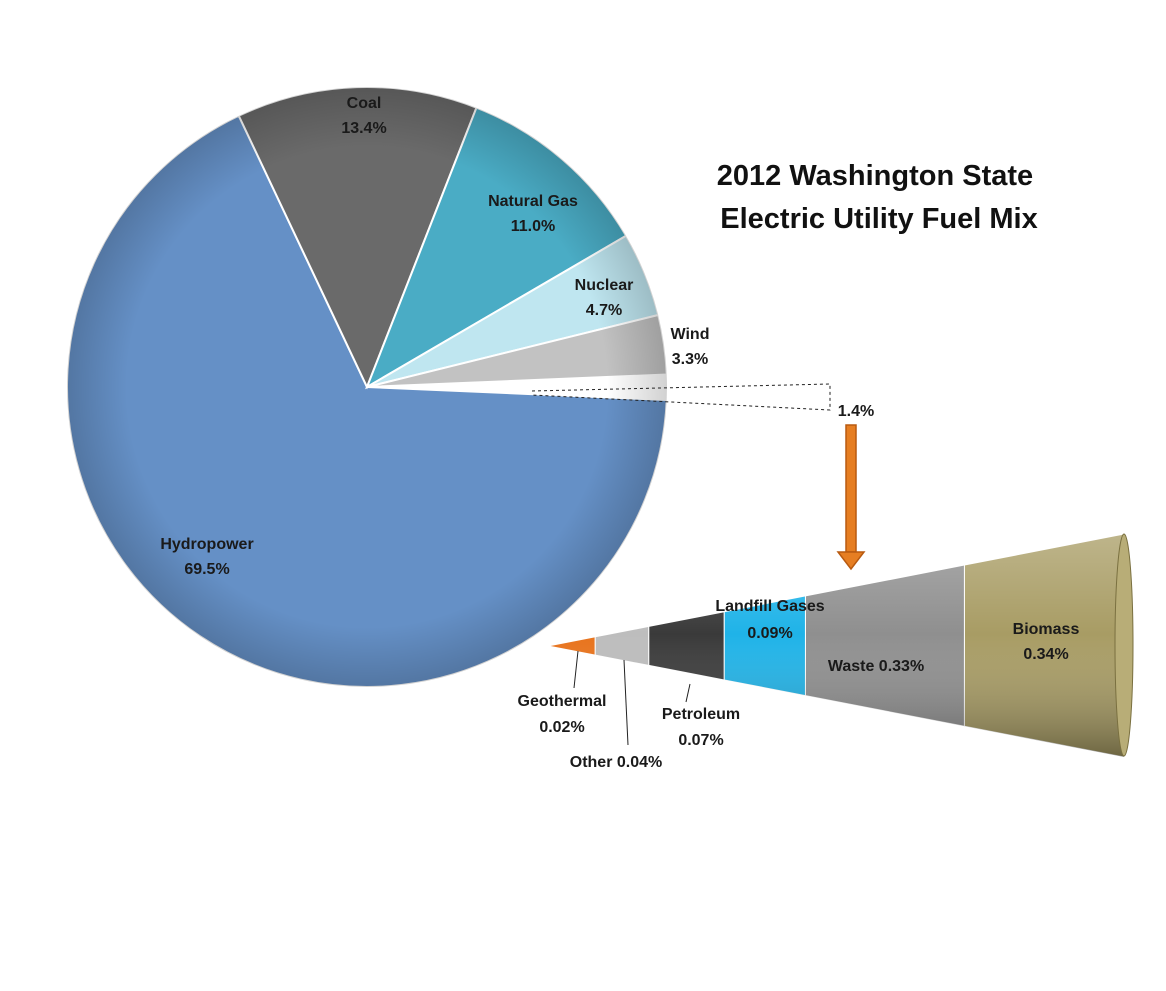  Describe the element at coordinates (533, 226) in the screenshot. I see `pie-label-natural-gas-value: 11.0%` at that location.